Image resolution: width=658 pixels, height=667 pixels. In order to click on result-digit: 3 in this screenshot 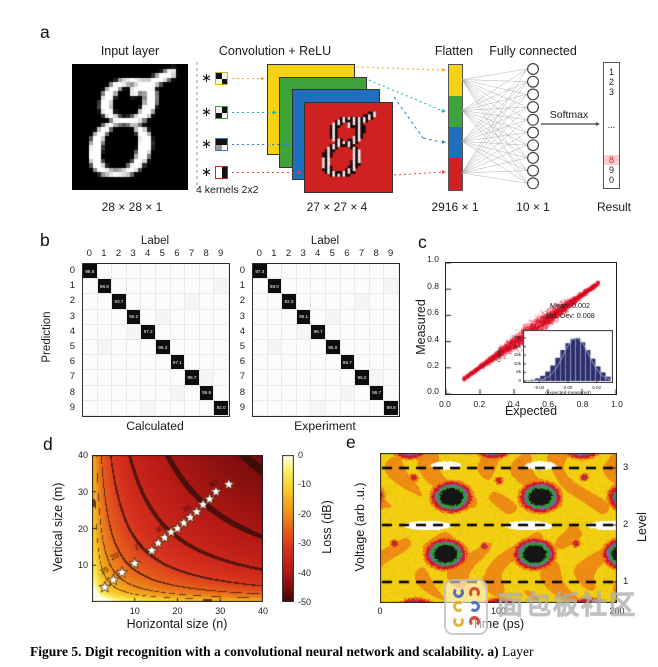, I will do `click(611, 92)`.